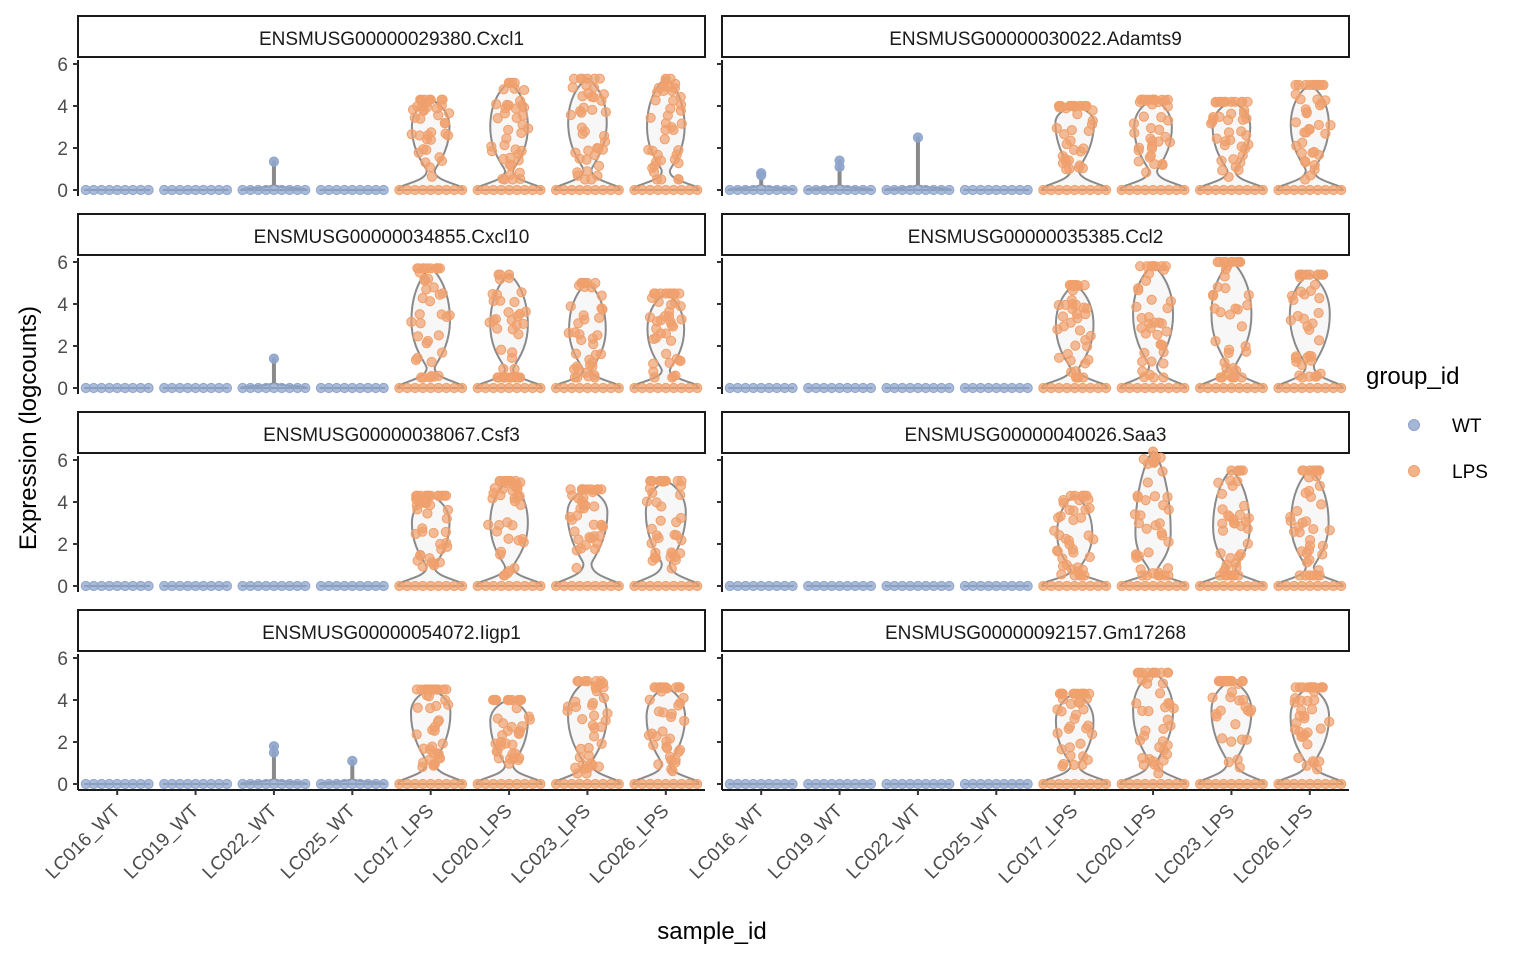 This screenshot has height=960, width=1536. Describe the element at coordinates (1033, 105) in the screenshot. I see `facet-panel: ENSMUSG00000030022.Adamts9` at that location.